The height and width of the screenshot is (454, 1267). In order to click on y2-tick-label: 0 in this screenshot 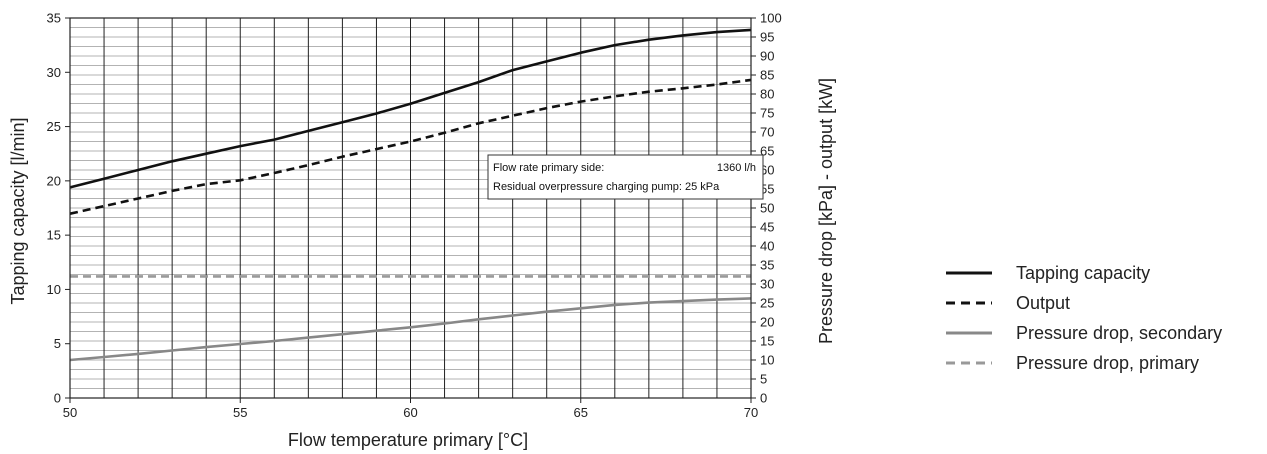, I will do `click(763, 398)`.